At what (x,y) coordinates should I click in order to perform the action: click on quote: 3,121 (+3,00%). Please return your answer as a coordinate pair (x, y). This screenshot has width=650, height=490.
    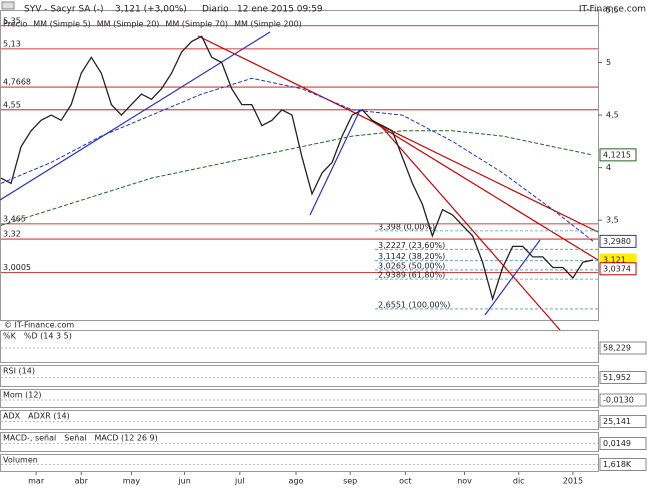
    Looking at the image, I should click on (151, 10).